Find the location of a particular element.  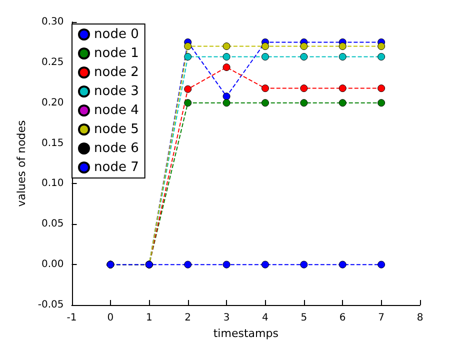

x-tick-label: 6 is located at coordinates (342, 318).